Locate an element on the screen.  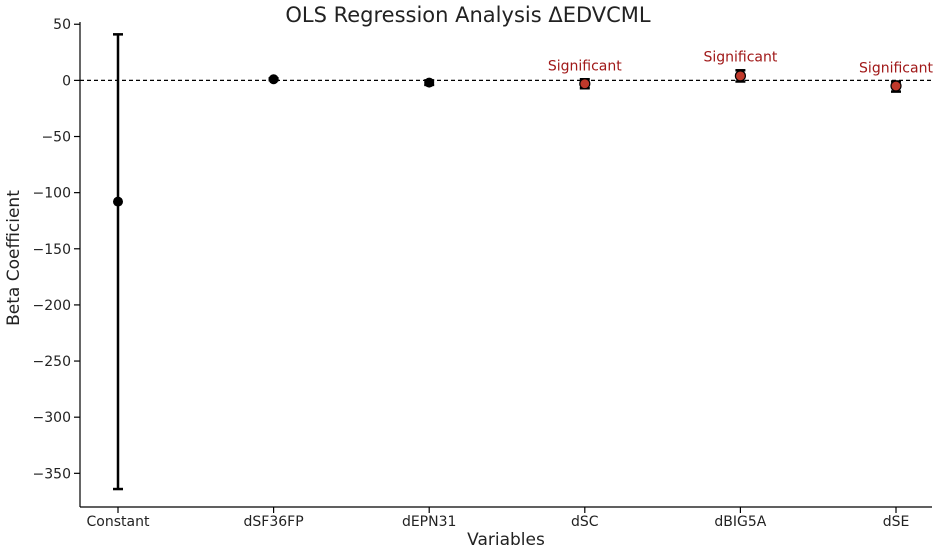
y-tick-label: −50 is located at coordinates (56, 138).